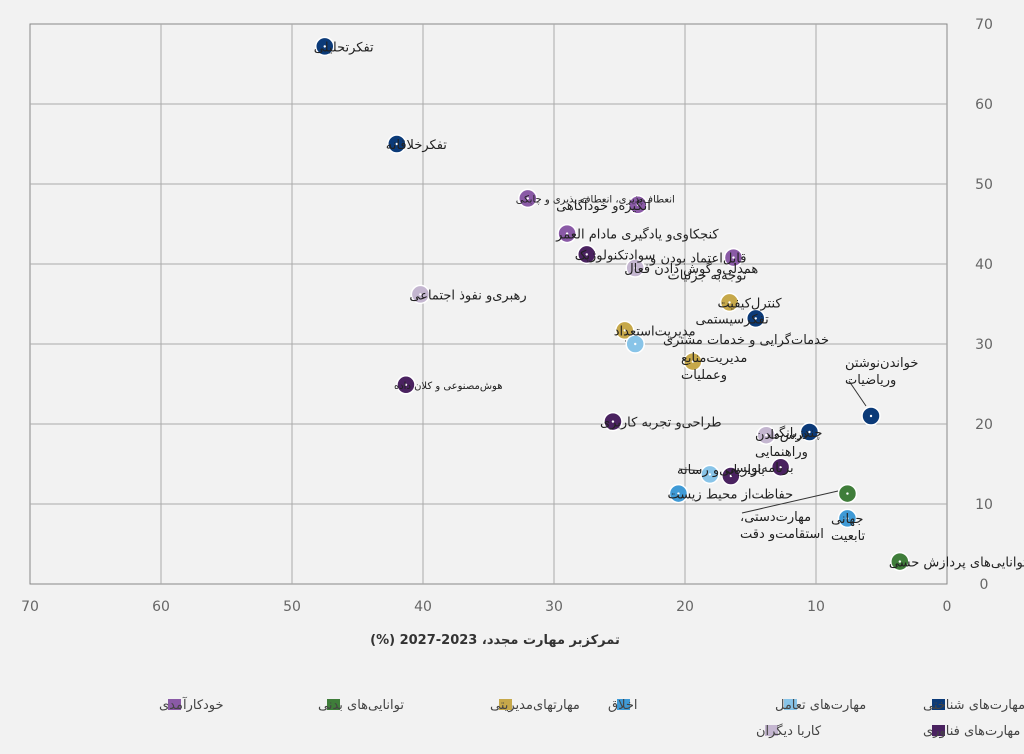 The height and width of the screenshot is (754, 1024). Describe the element at coordinates (984, 265) in the screenshot. I see `y-tick-label: 40` at that location.